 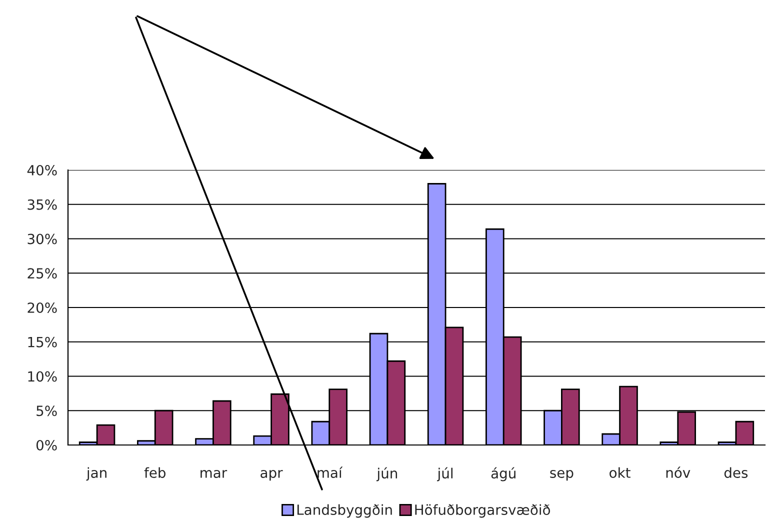 What do you see at coordinates (42, 204) in the screenshot?
I see `y-tick-label: 35%` at bounding box center [42, 204].